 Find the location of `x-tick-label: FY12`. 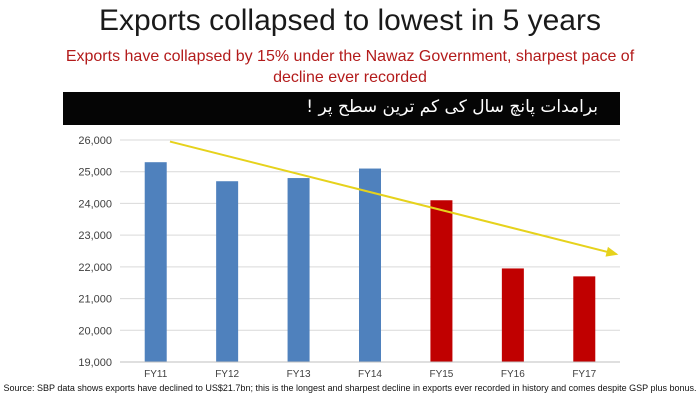

x-tick-label: FY12 is located at coordinates (227, 374).